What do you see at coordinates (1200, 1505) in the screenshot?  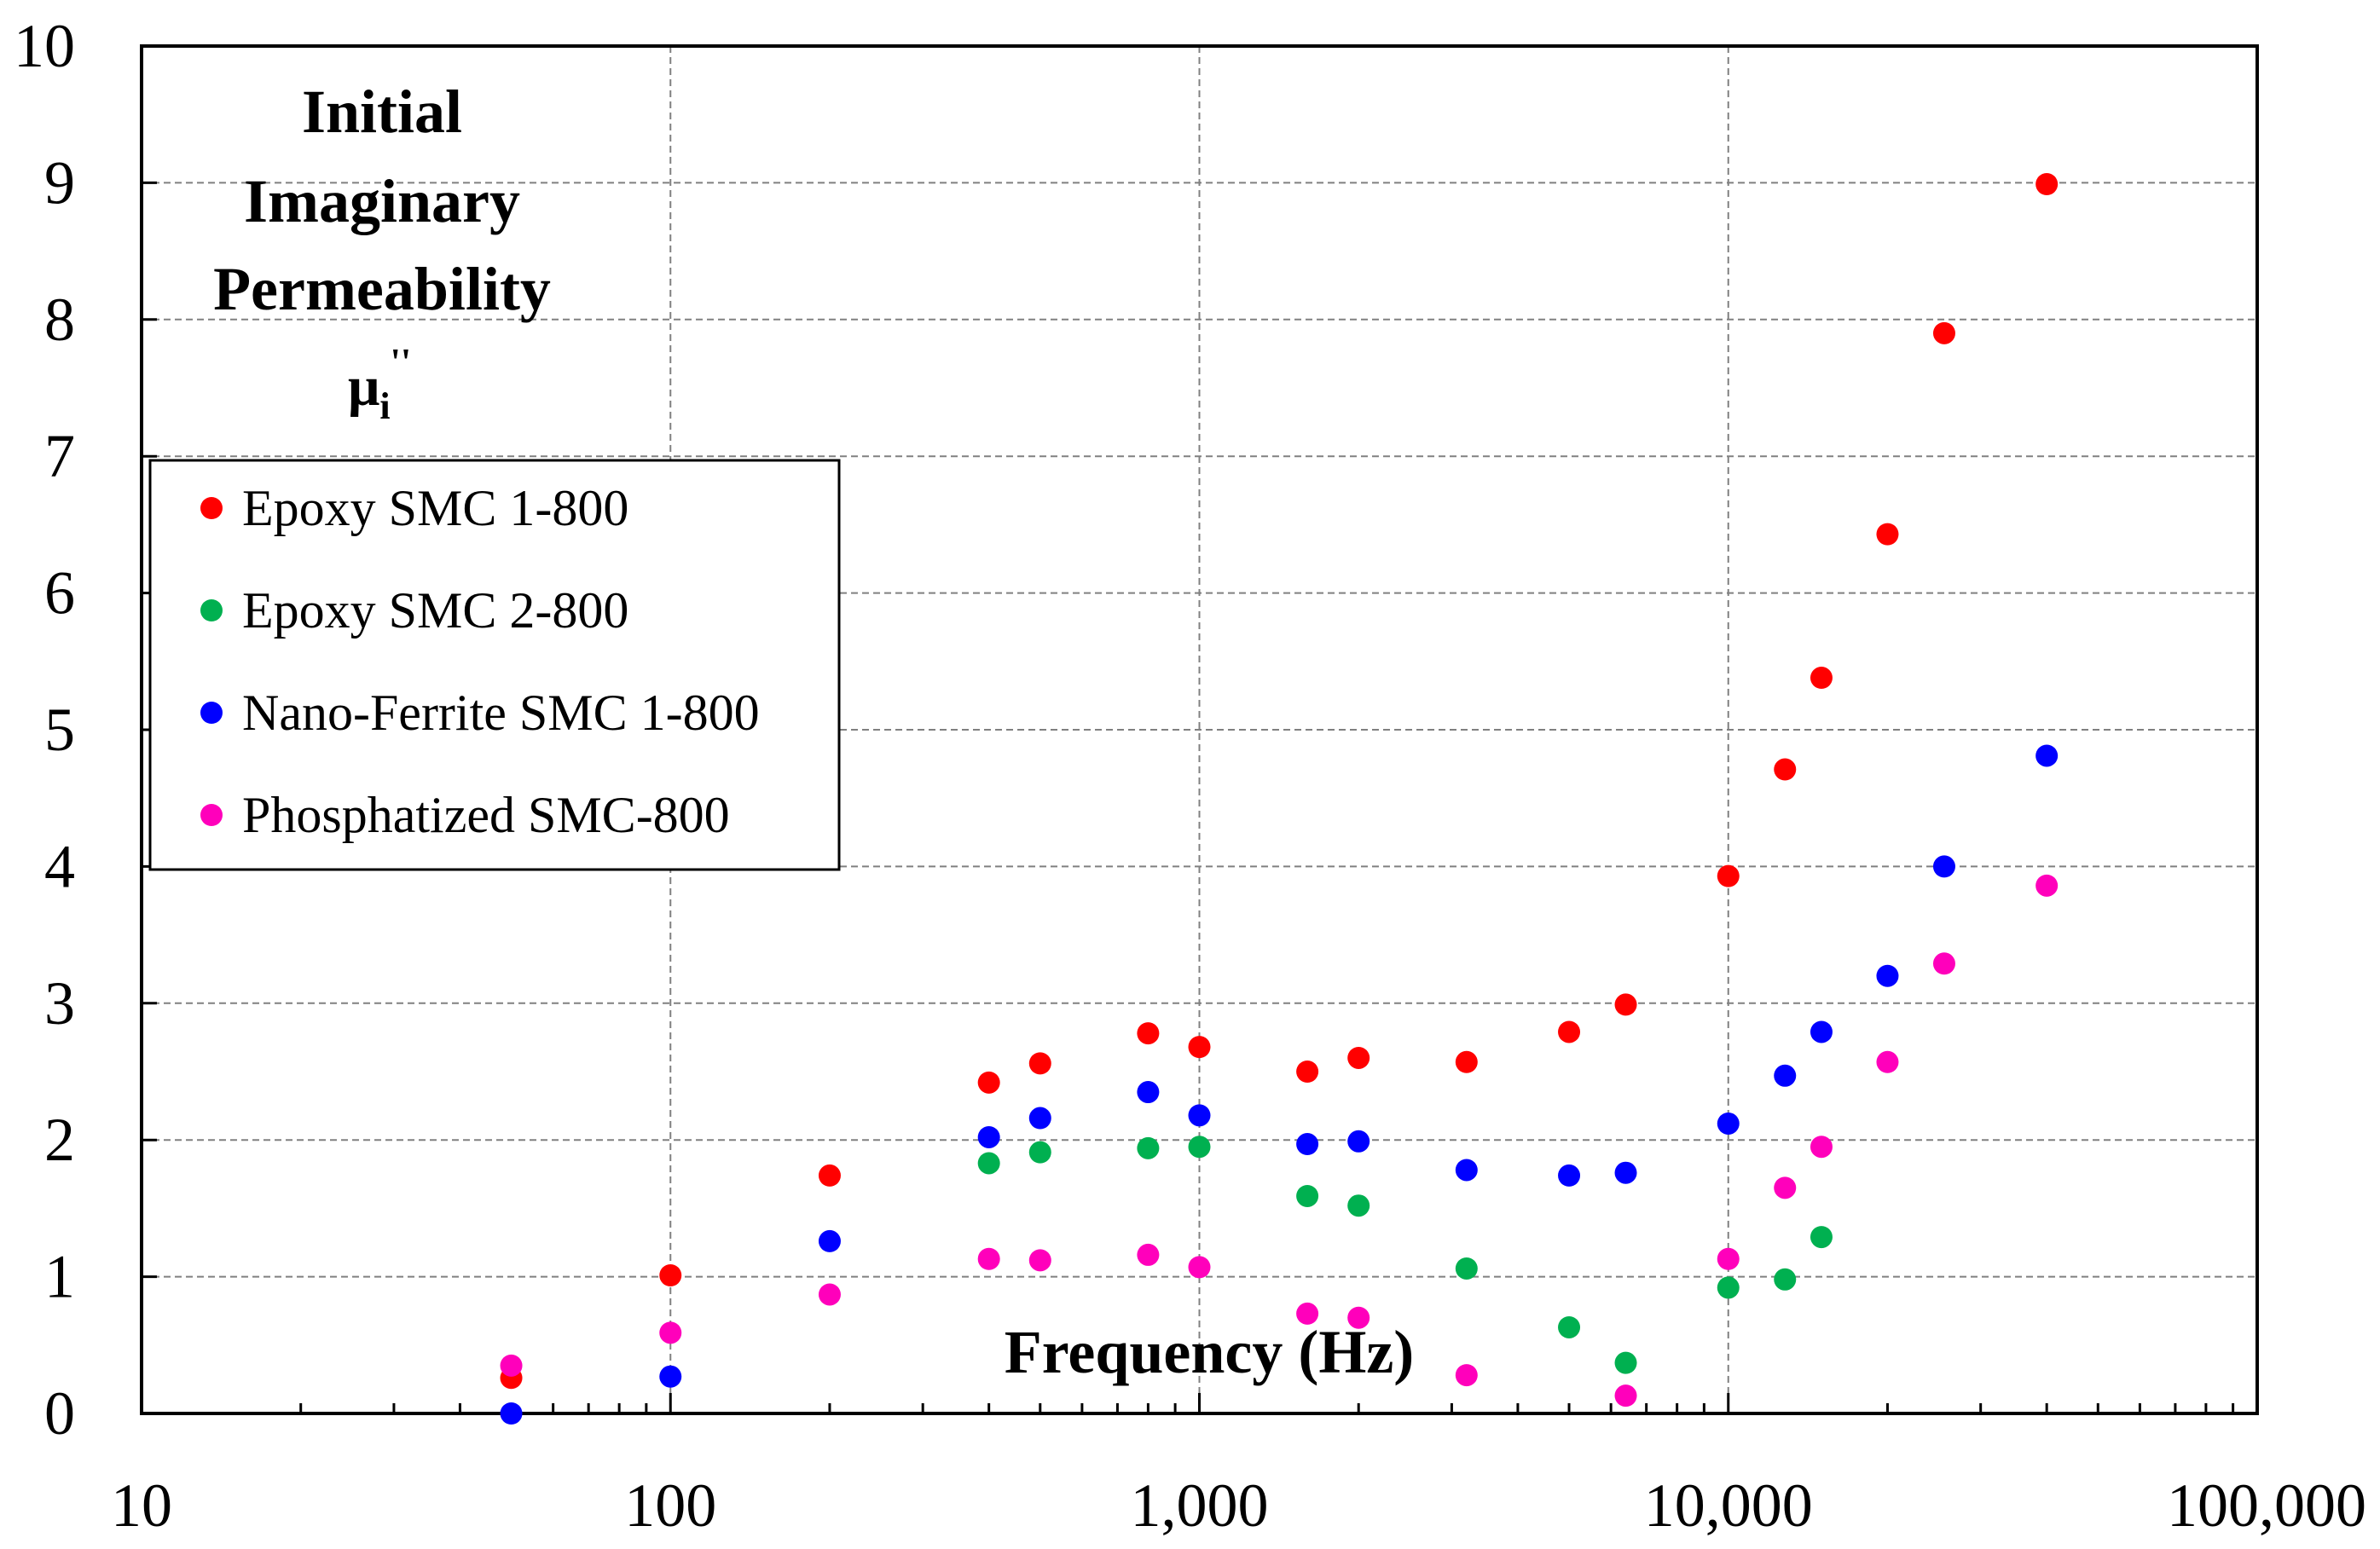 I see `x-tick-label: 1,000` at bounding box center [1200, 1505].